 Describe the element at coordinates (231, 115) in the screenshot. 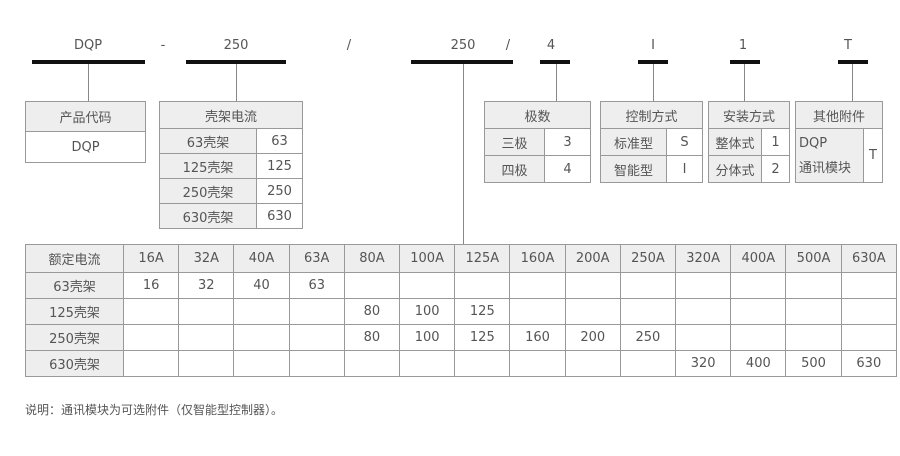

I see `header: 壳架电流` at that location.